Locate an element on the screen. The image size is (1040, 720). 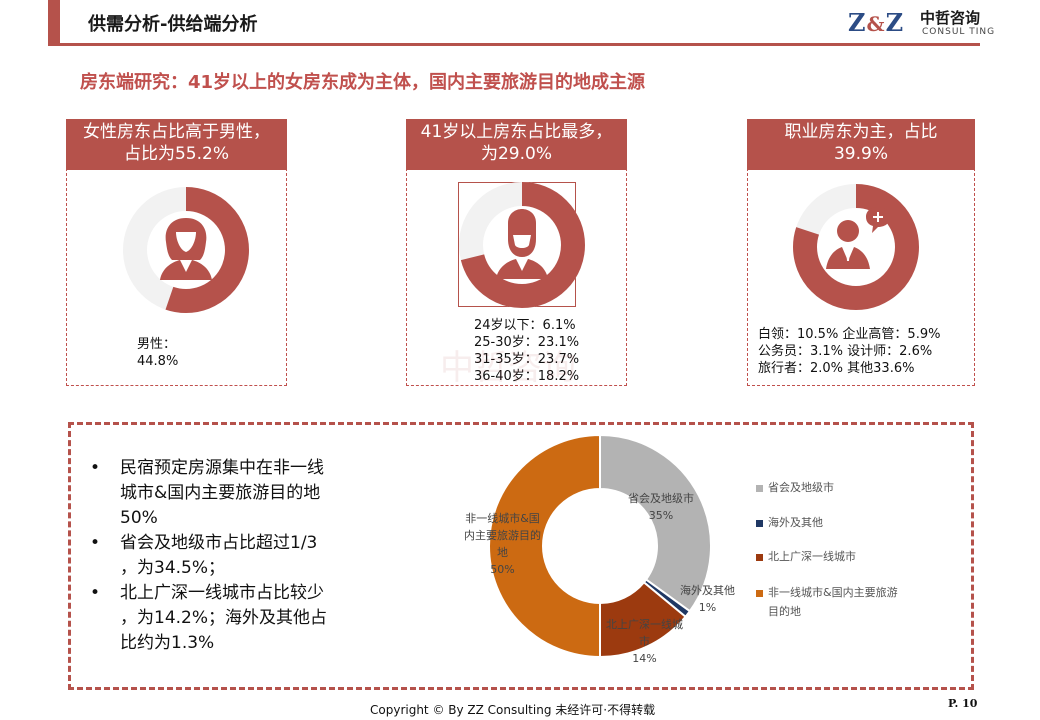
card-gender-header: 女性房东占比高于男性， 占比为55.2% is located at coordinates (176, 144).